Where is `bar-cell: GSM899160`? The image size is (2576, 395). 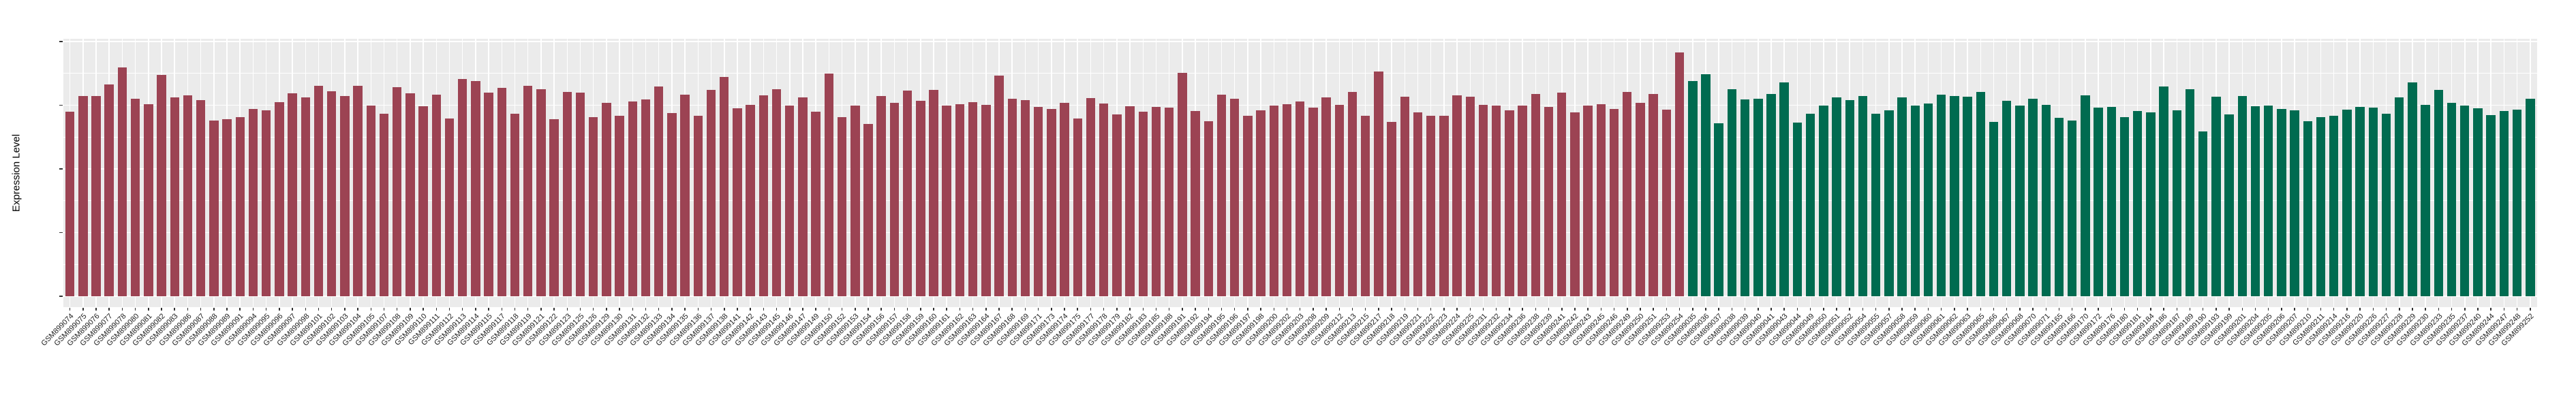
bar-cell: GSM899160 is located at coordinates (922, 193).